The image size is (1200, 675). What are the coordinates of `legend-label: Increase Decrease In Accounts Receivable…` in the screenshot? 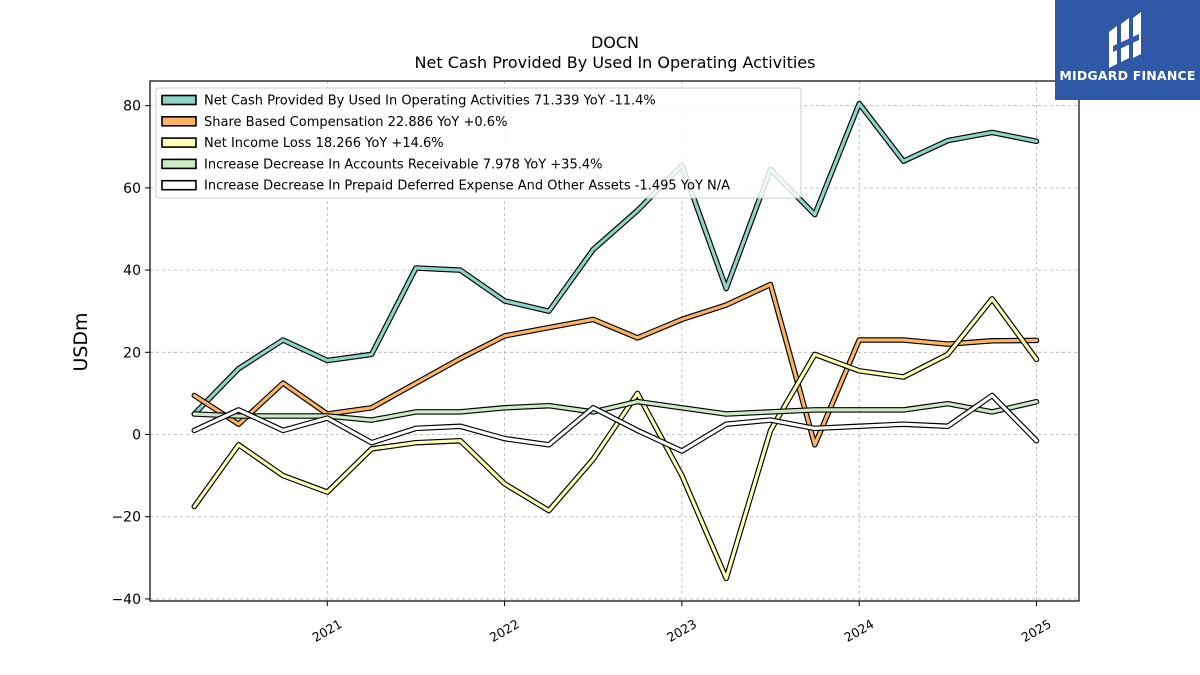 It's located at (403, 164).